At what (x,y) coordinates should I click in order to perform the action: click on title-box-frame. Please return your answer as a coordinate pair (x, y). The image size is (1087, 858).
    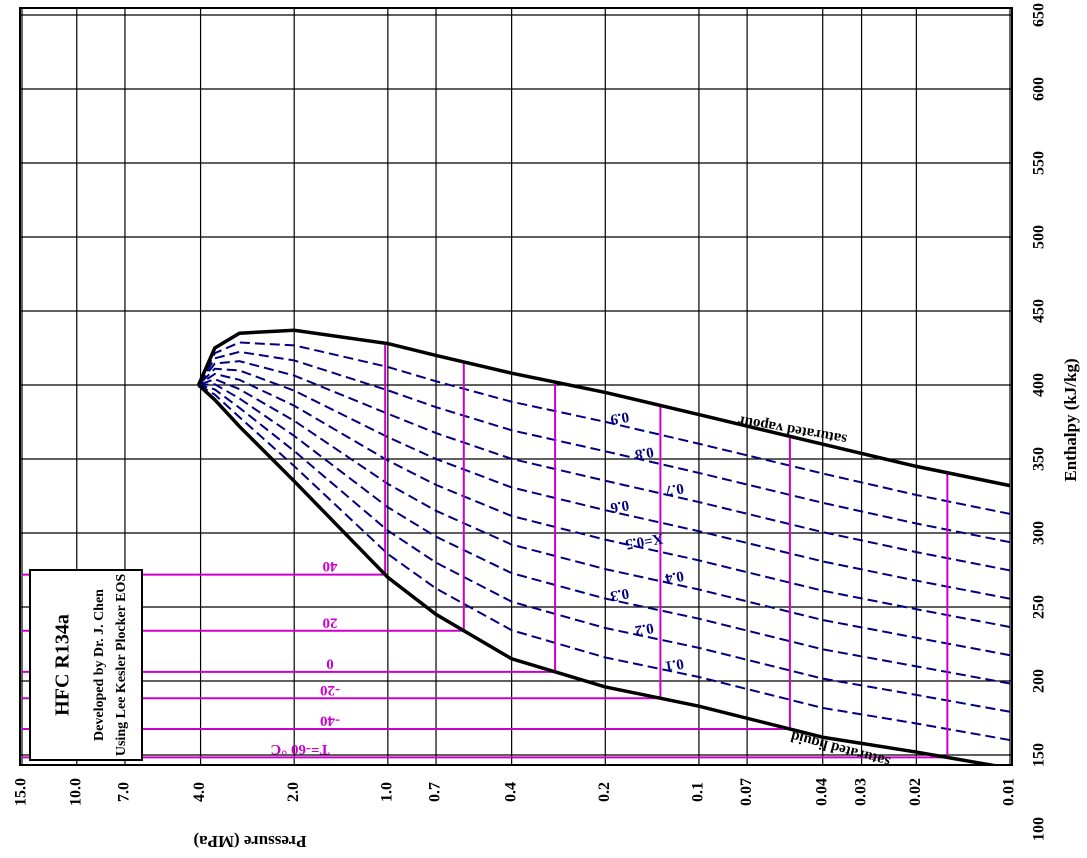
    Looking at the image, I should click on (86, 665).